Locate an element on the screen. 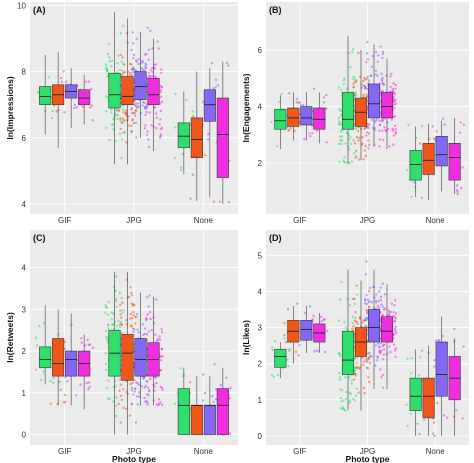  x-tick-label: GIF is located at coordinates (299, 451).